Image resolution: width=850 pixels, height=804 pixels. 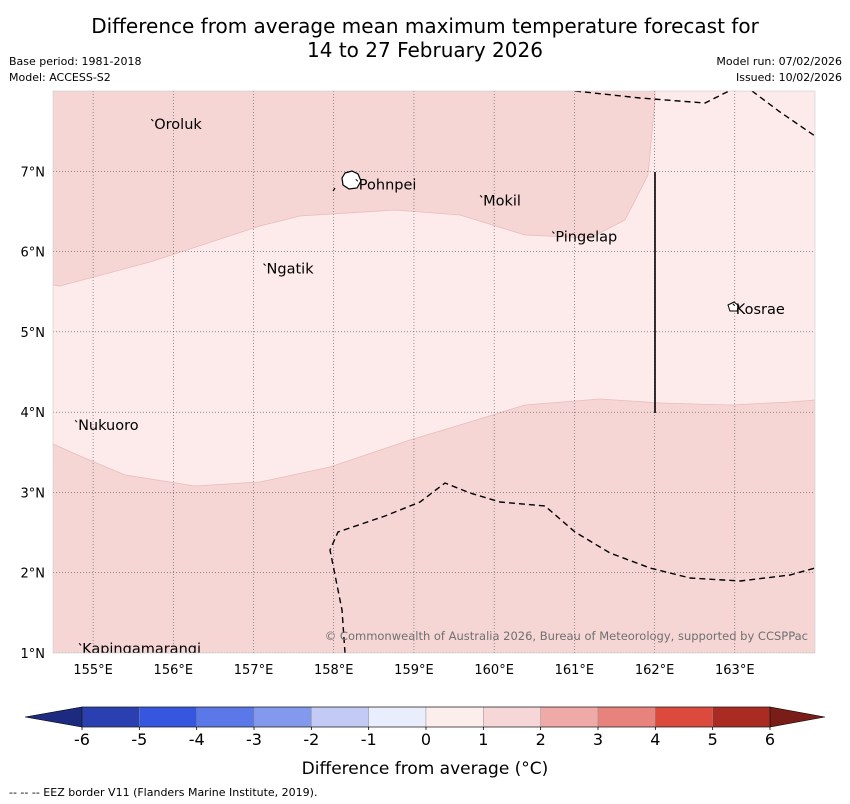 What do you see at coordinates (311, 739) in the screenshot?
I see `colorbar-tick-label: -2` at bounding box center [311, 739].